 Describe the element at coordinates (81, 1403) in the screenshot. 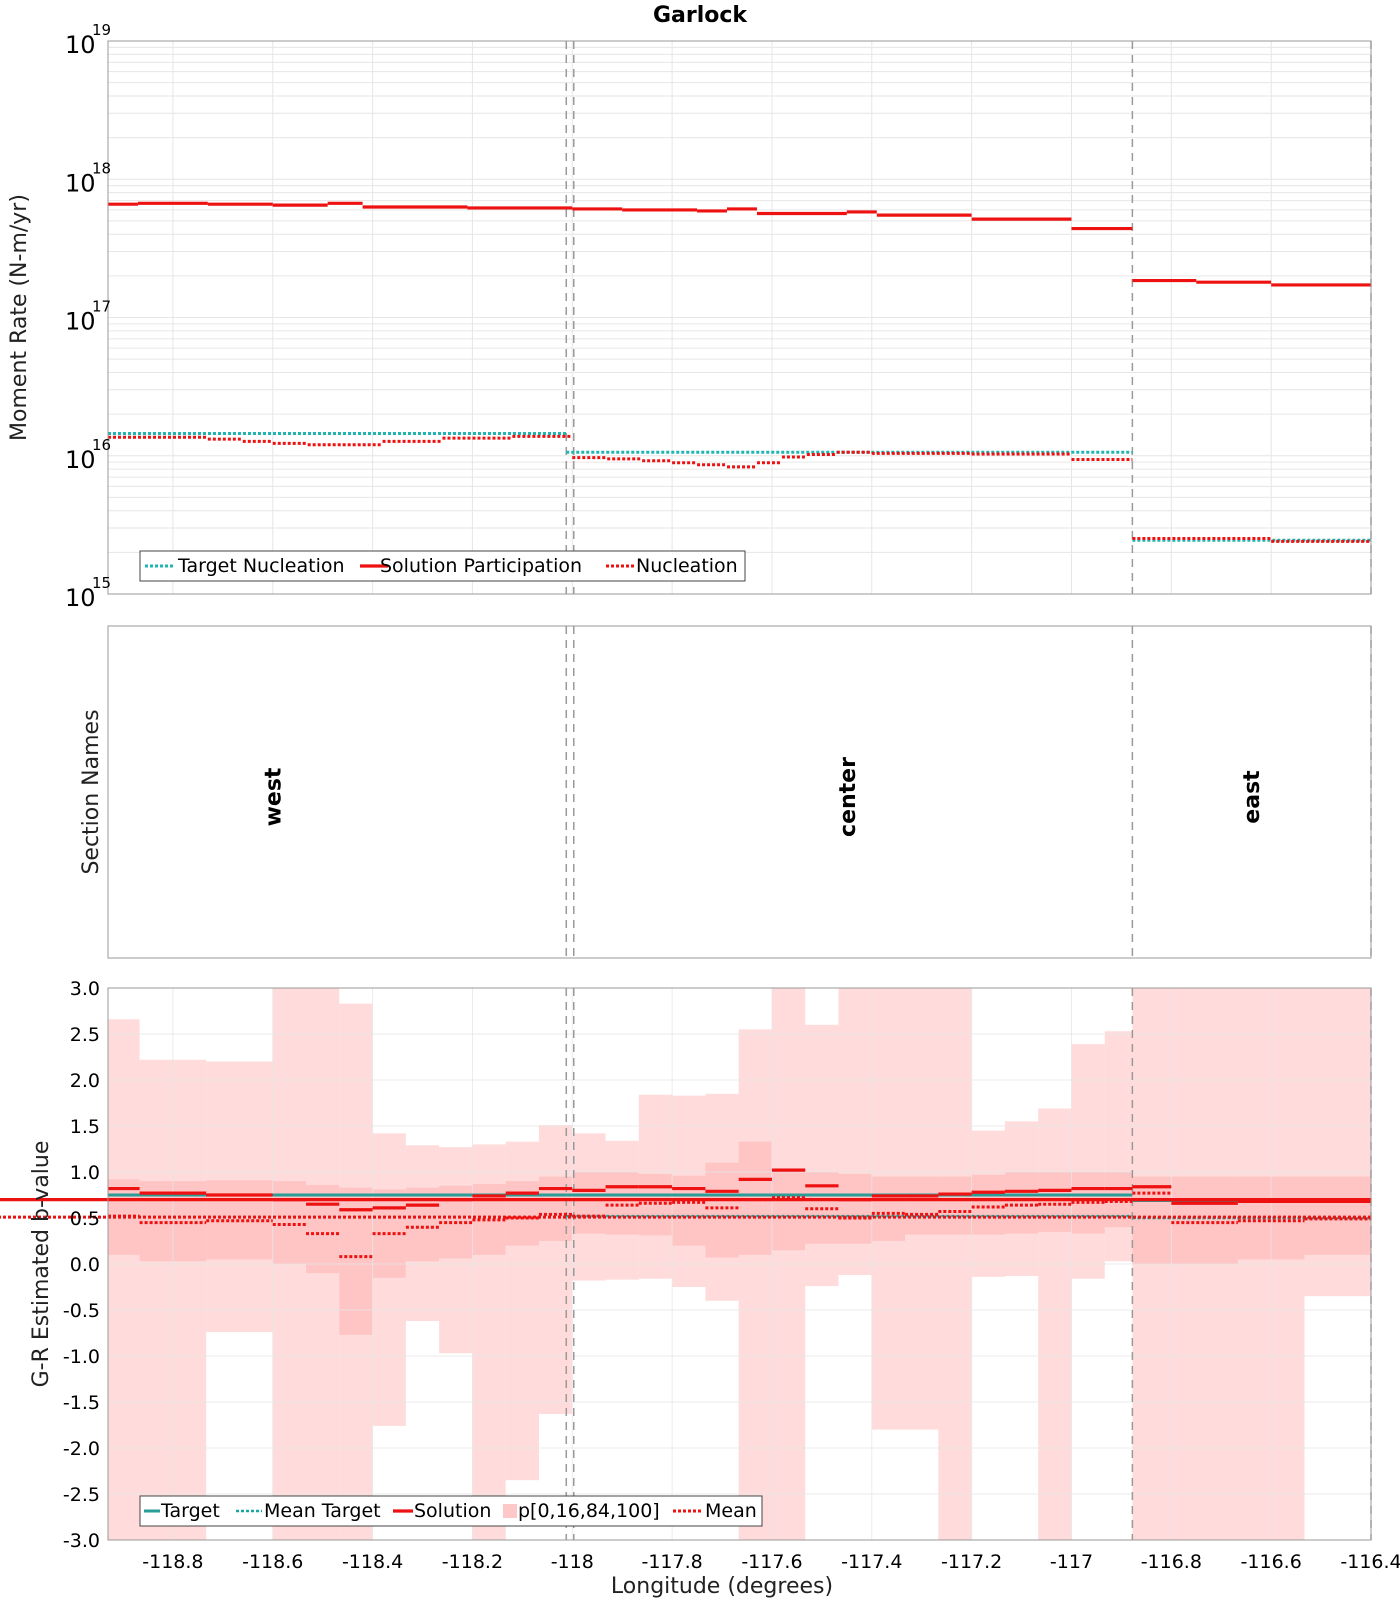

I see `b-value-y-tick-label: -1.5` at that location.